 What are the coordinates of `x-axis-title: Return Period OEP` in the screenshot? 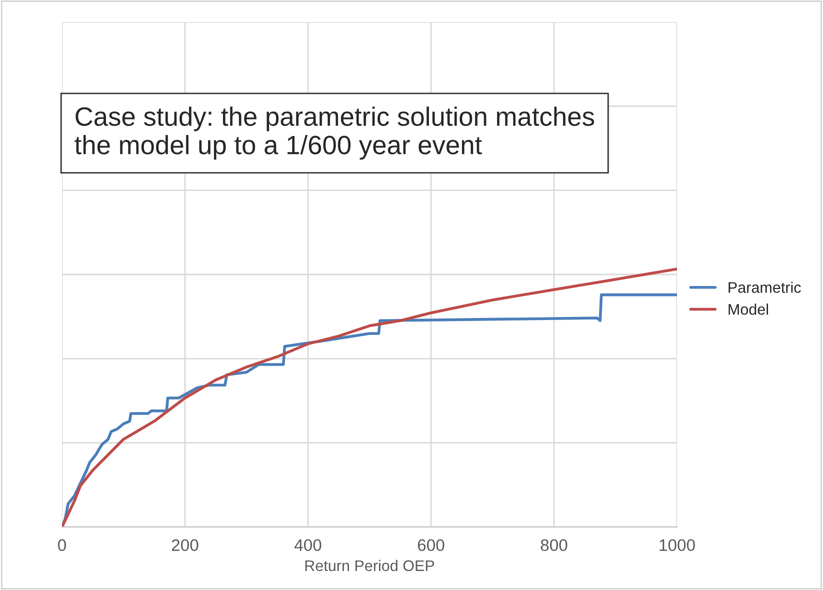 It's located at (369, 566).